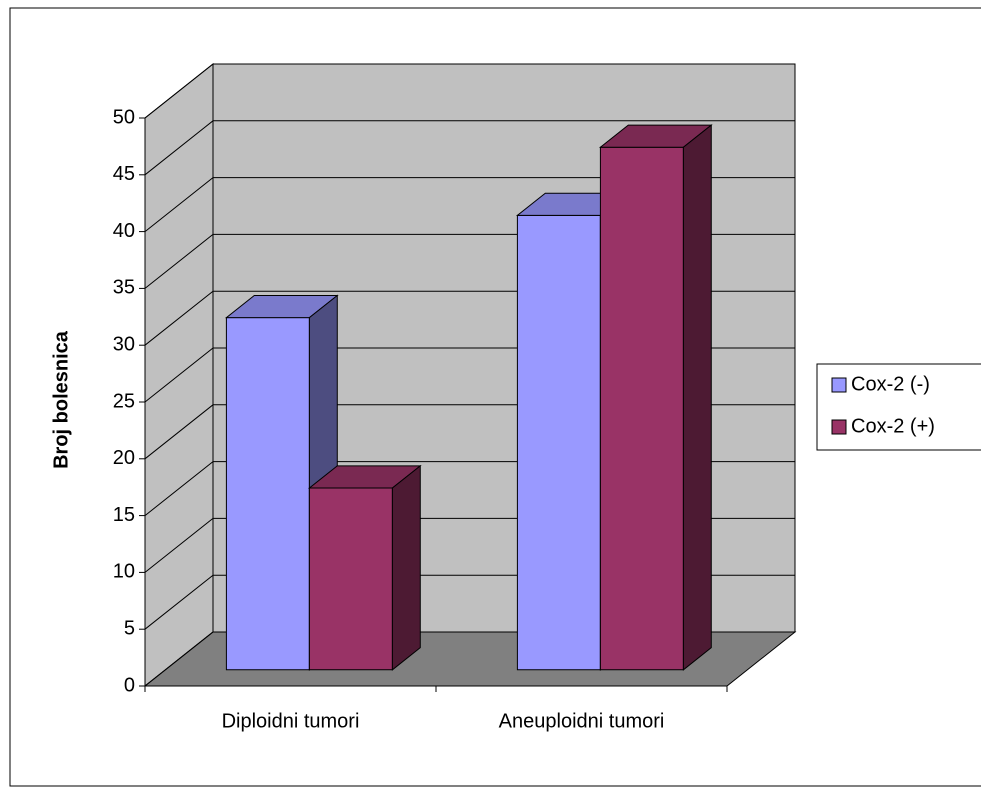 This screenshot has height=793, width=981. Describe the element at coordinates (291, 721) in the screenshot. I see `x-tick-label: Diploidni tumori` at that location.